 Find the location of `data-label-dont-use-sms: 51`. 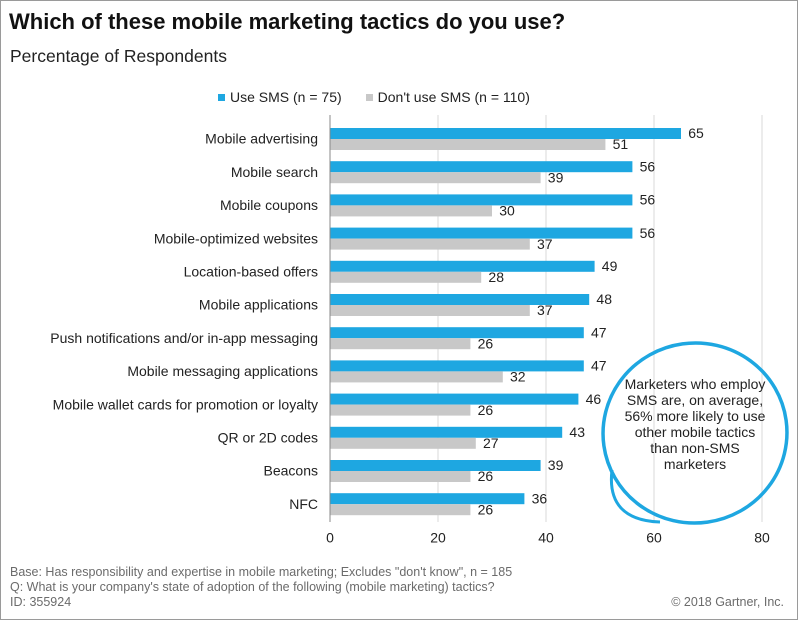

data-label-dont-use-sms: 51 is located at coordinates (621, 144).